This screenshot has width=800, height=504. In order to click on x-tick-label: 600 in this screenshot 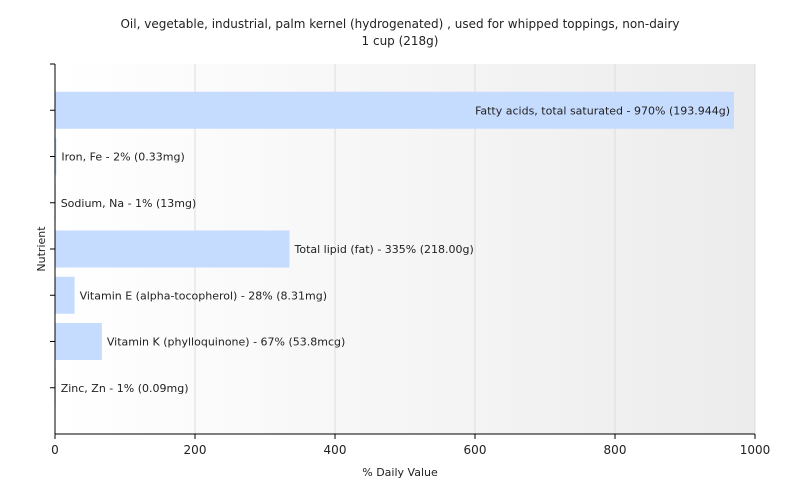, I will do `click(475, 450)`.